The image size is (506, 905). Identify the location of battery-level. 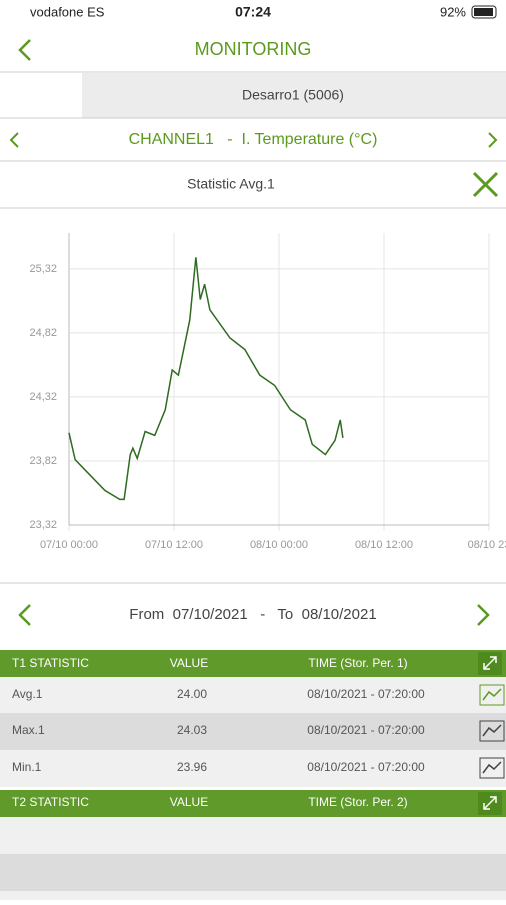
(483, 12).